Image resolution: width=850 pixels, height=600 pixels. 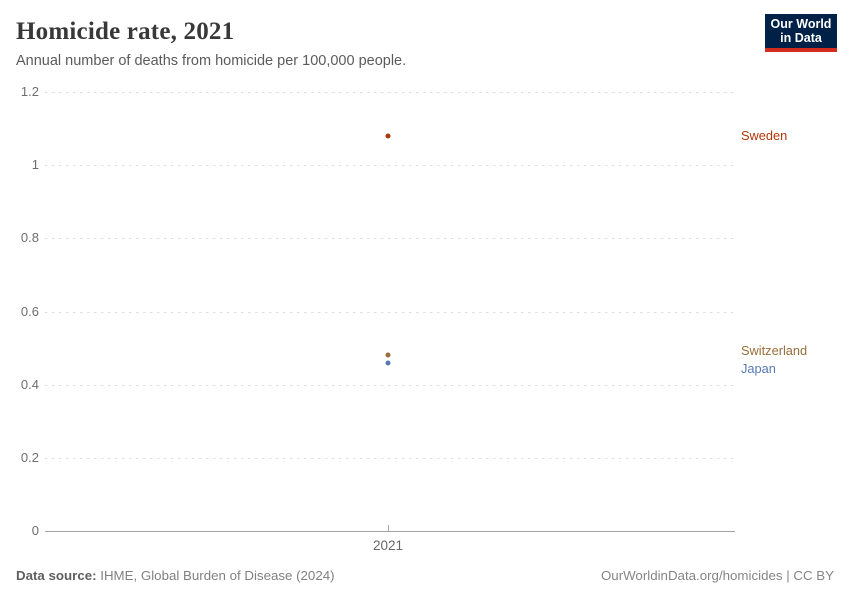 I want to click on entity-label-sweden: Sweden, so click(x=764, y=135).